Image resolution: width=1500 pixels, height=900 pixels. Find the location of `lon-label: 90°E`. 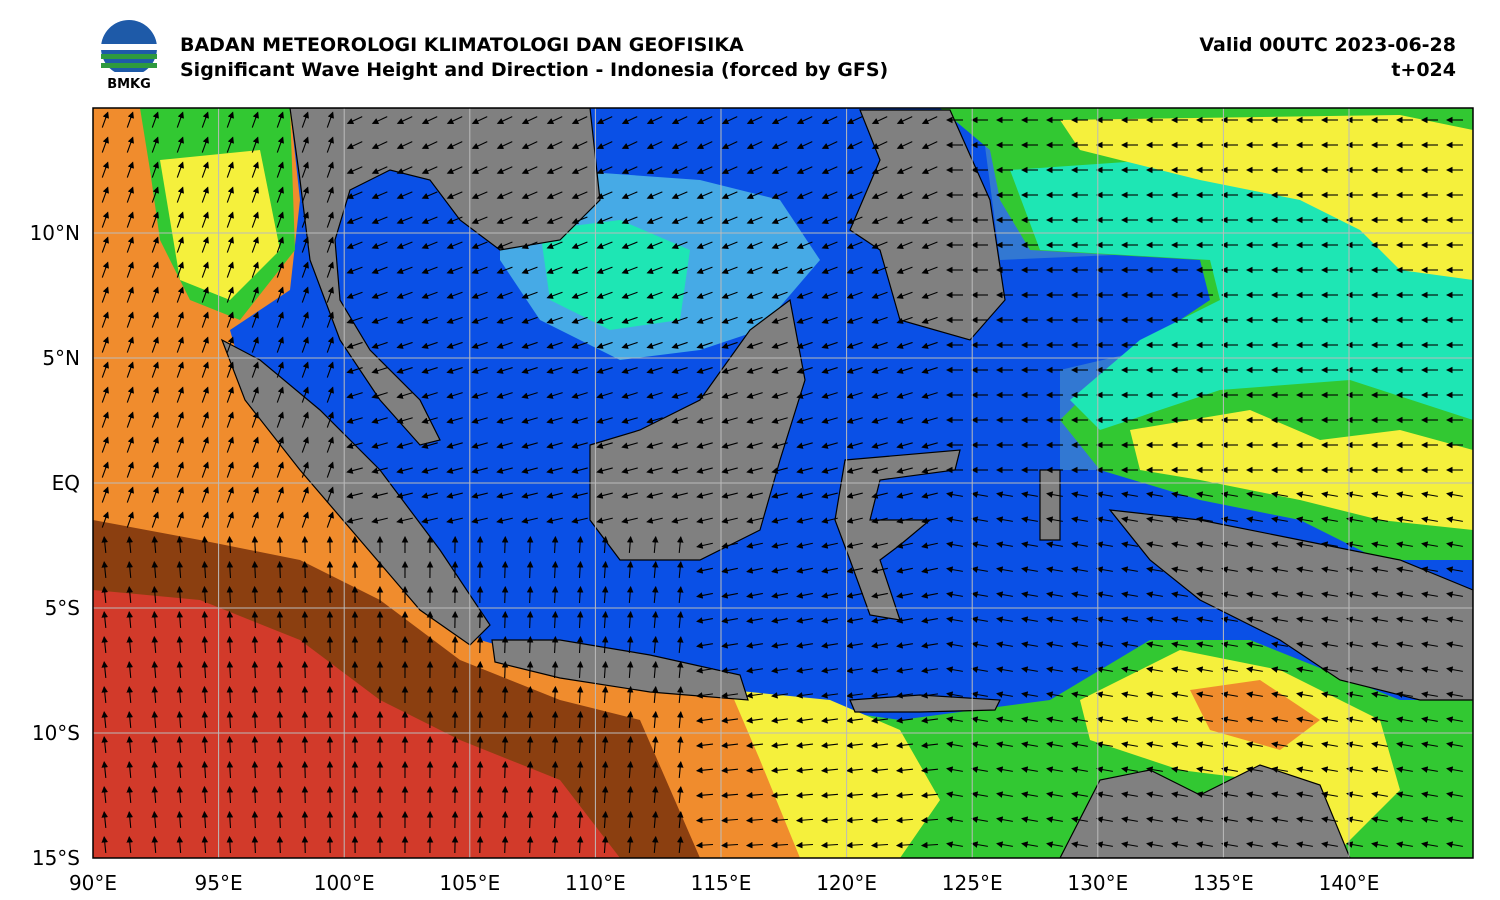

lon-label: 90°E is located at coordinates (93, 883).